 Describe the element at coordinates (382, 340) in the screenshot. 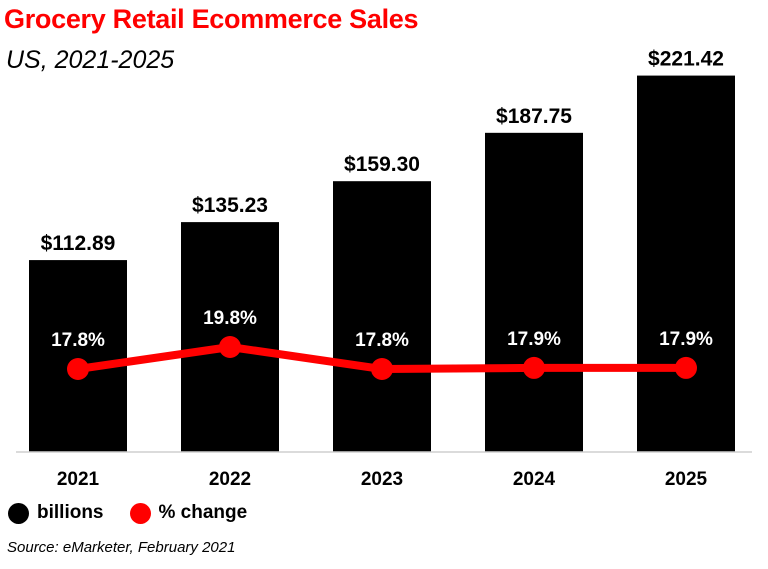

I see `pct-change-label-2023: 17.8%` at that location.